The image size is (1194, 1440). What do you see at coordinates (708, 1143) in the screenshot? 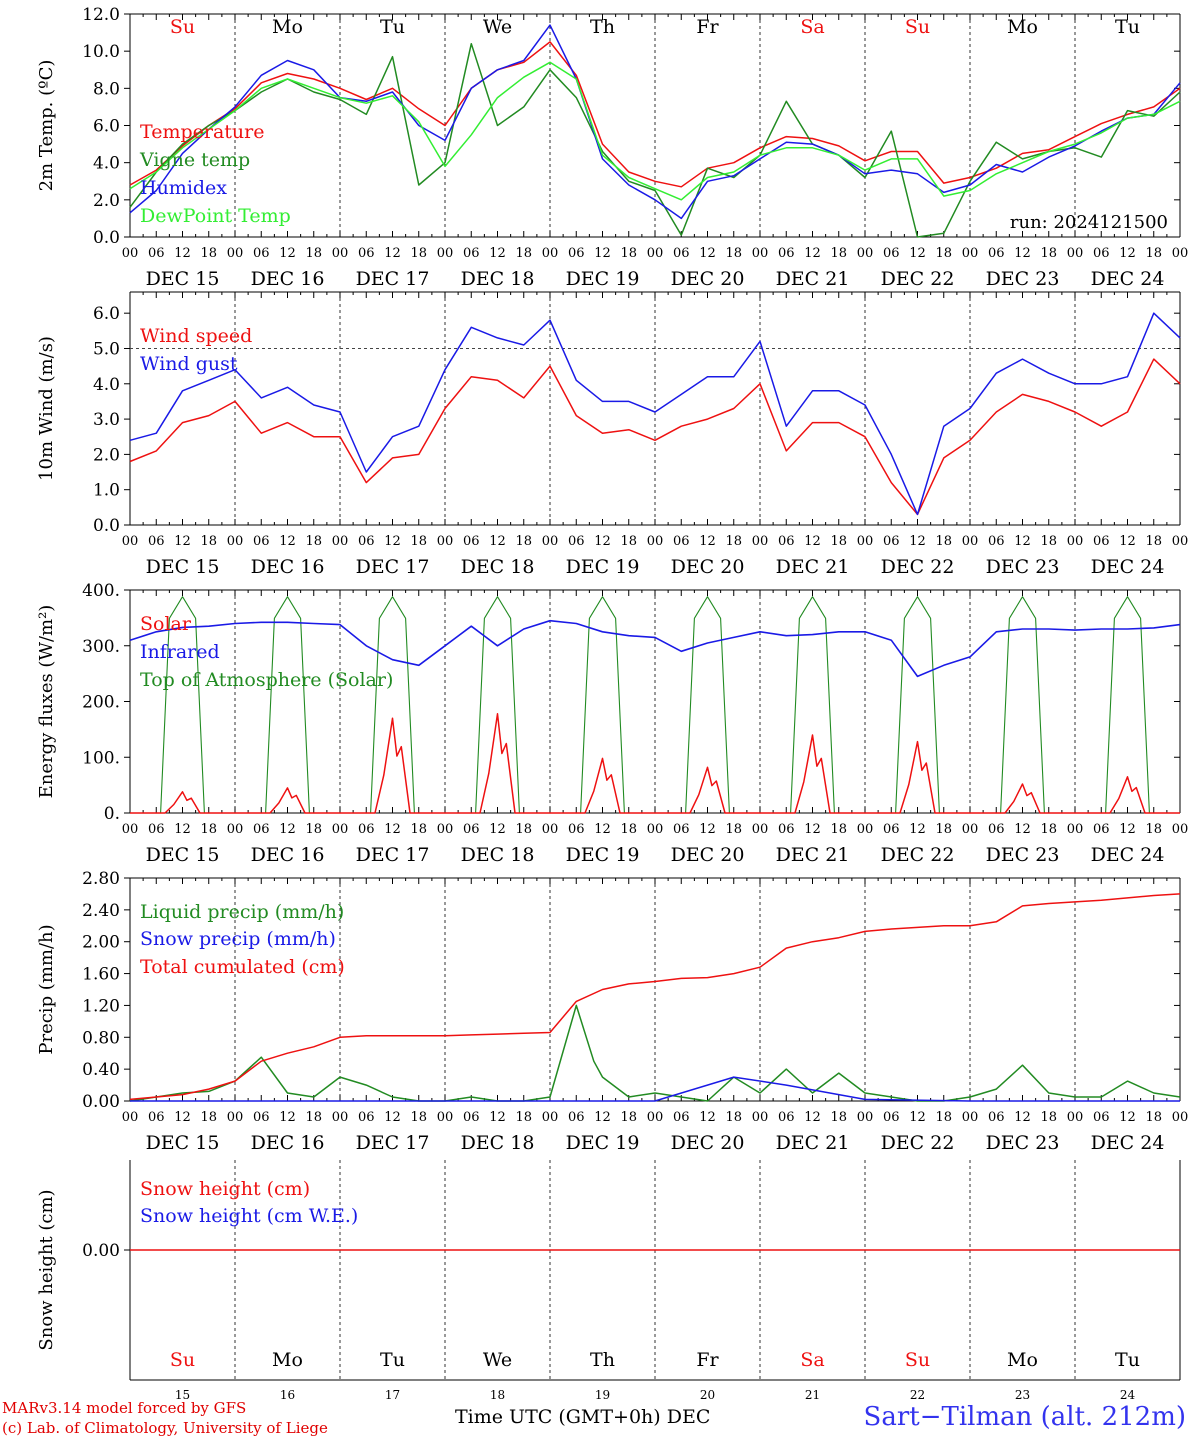
I see `date-label: DEC 20` at bounding box center [708, 1143].